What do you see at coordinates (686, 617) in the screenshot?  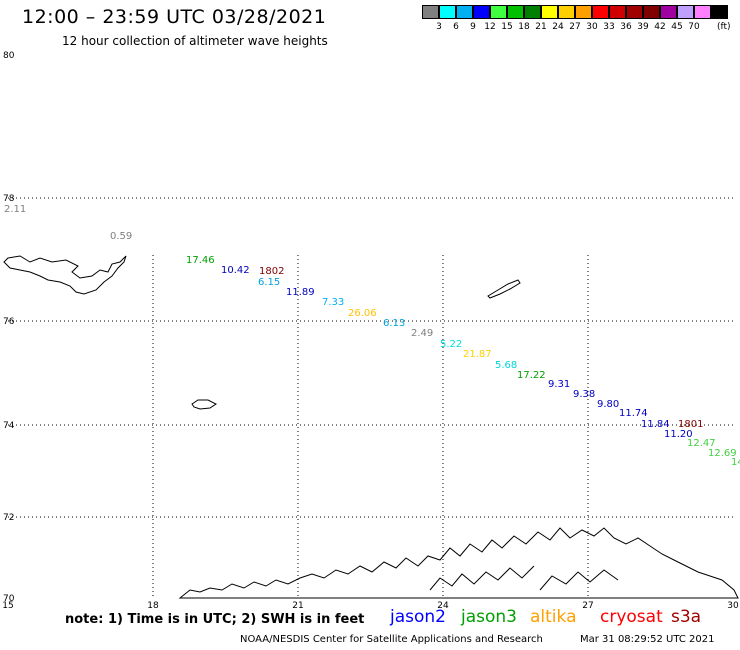 I see `satellite-legend-s3a: s3a` at bounding box center [686, 617].